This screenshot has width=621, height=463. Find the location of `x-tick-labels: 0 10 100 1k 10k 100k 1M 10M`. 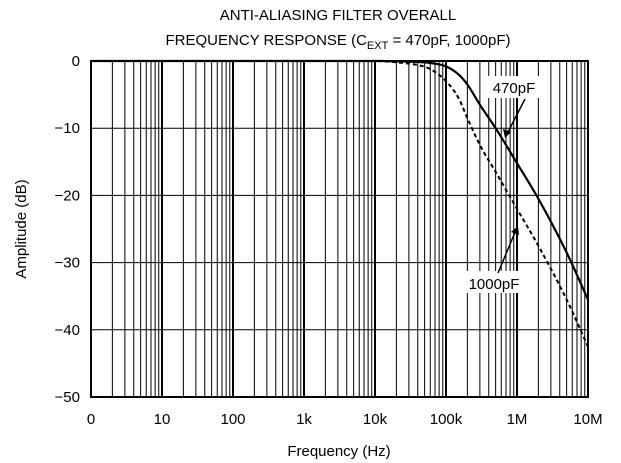

x-tick-labels: 0 10 100 1k 10k 100k 1M 10M is located at coordinates (345, 419).